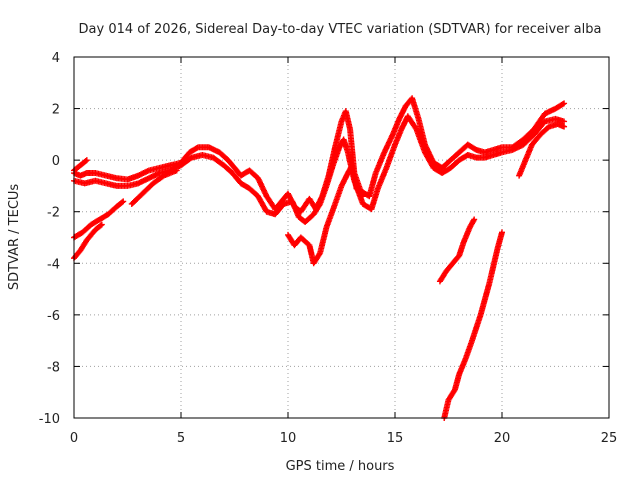 This screenshot has width=640, height=480. What do you see at coordinates (49, 419) in the screenshot?
I see `y-tick-label: -10` at bounding box center [49, 419].